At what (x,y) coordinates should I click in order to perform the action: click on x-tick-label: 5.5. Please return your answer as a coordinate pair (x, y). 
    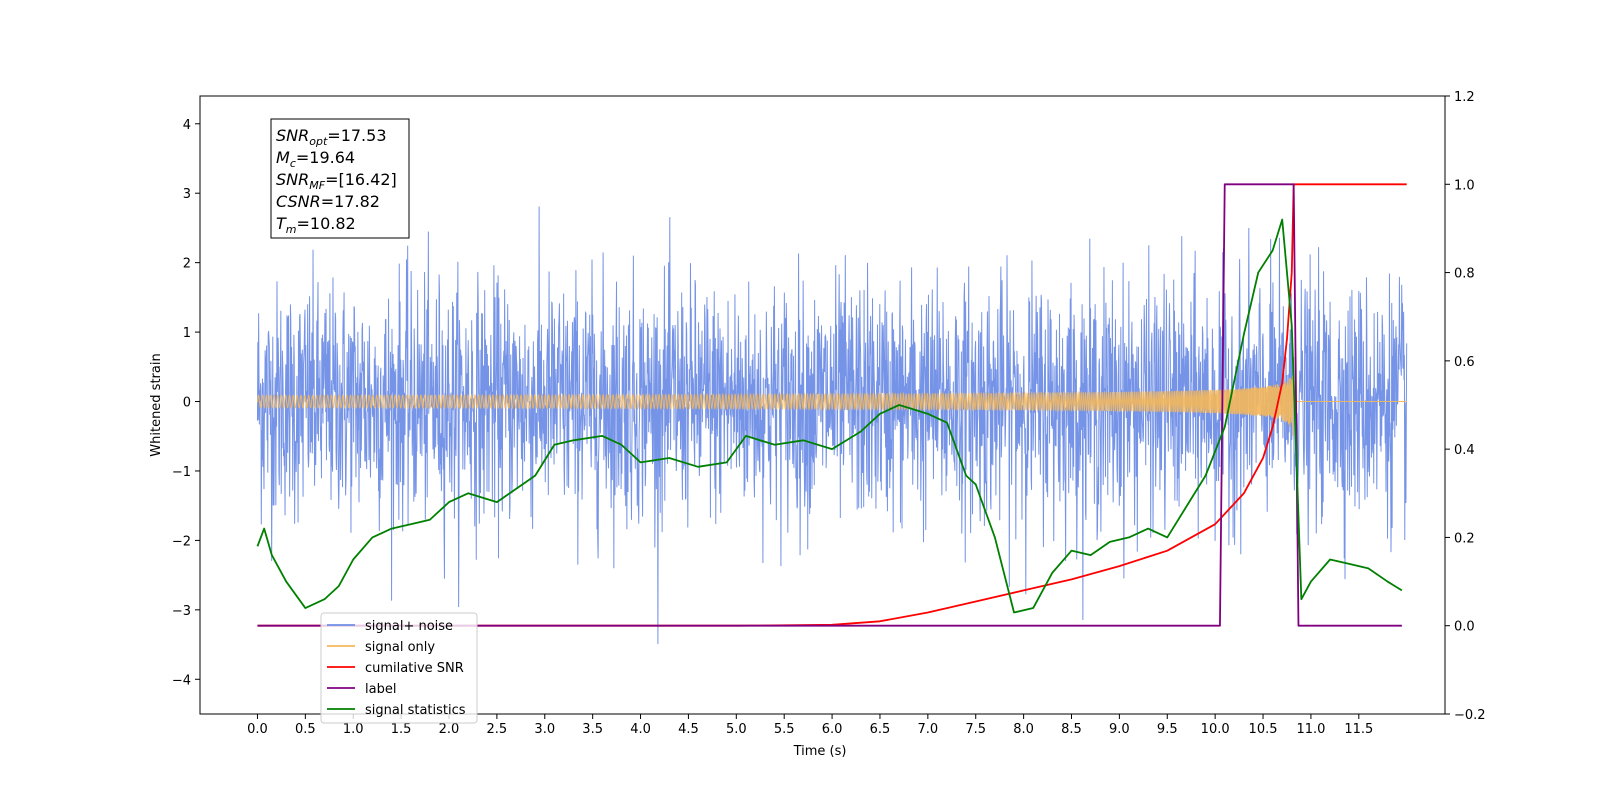
    Looking at the image, I should click on (784, 729).